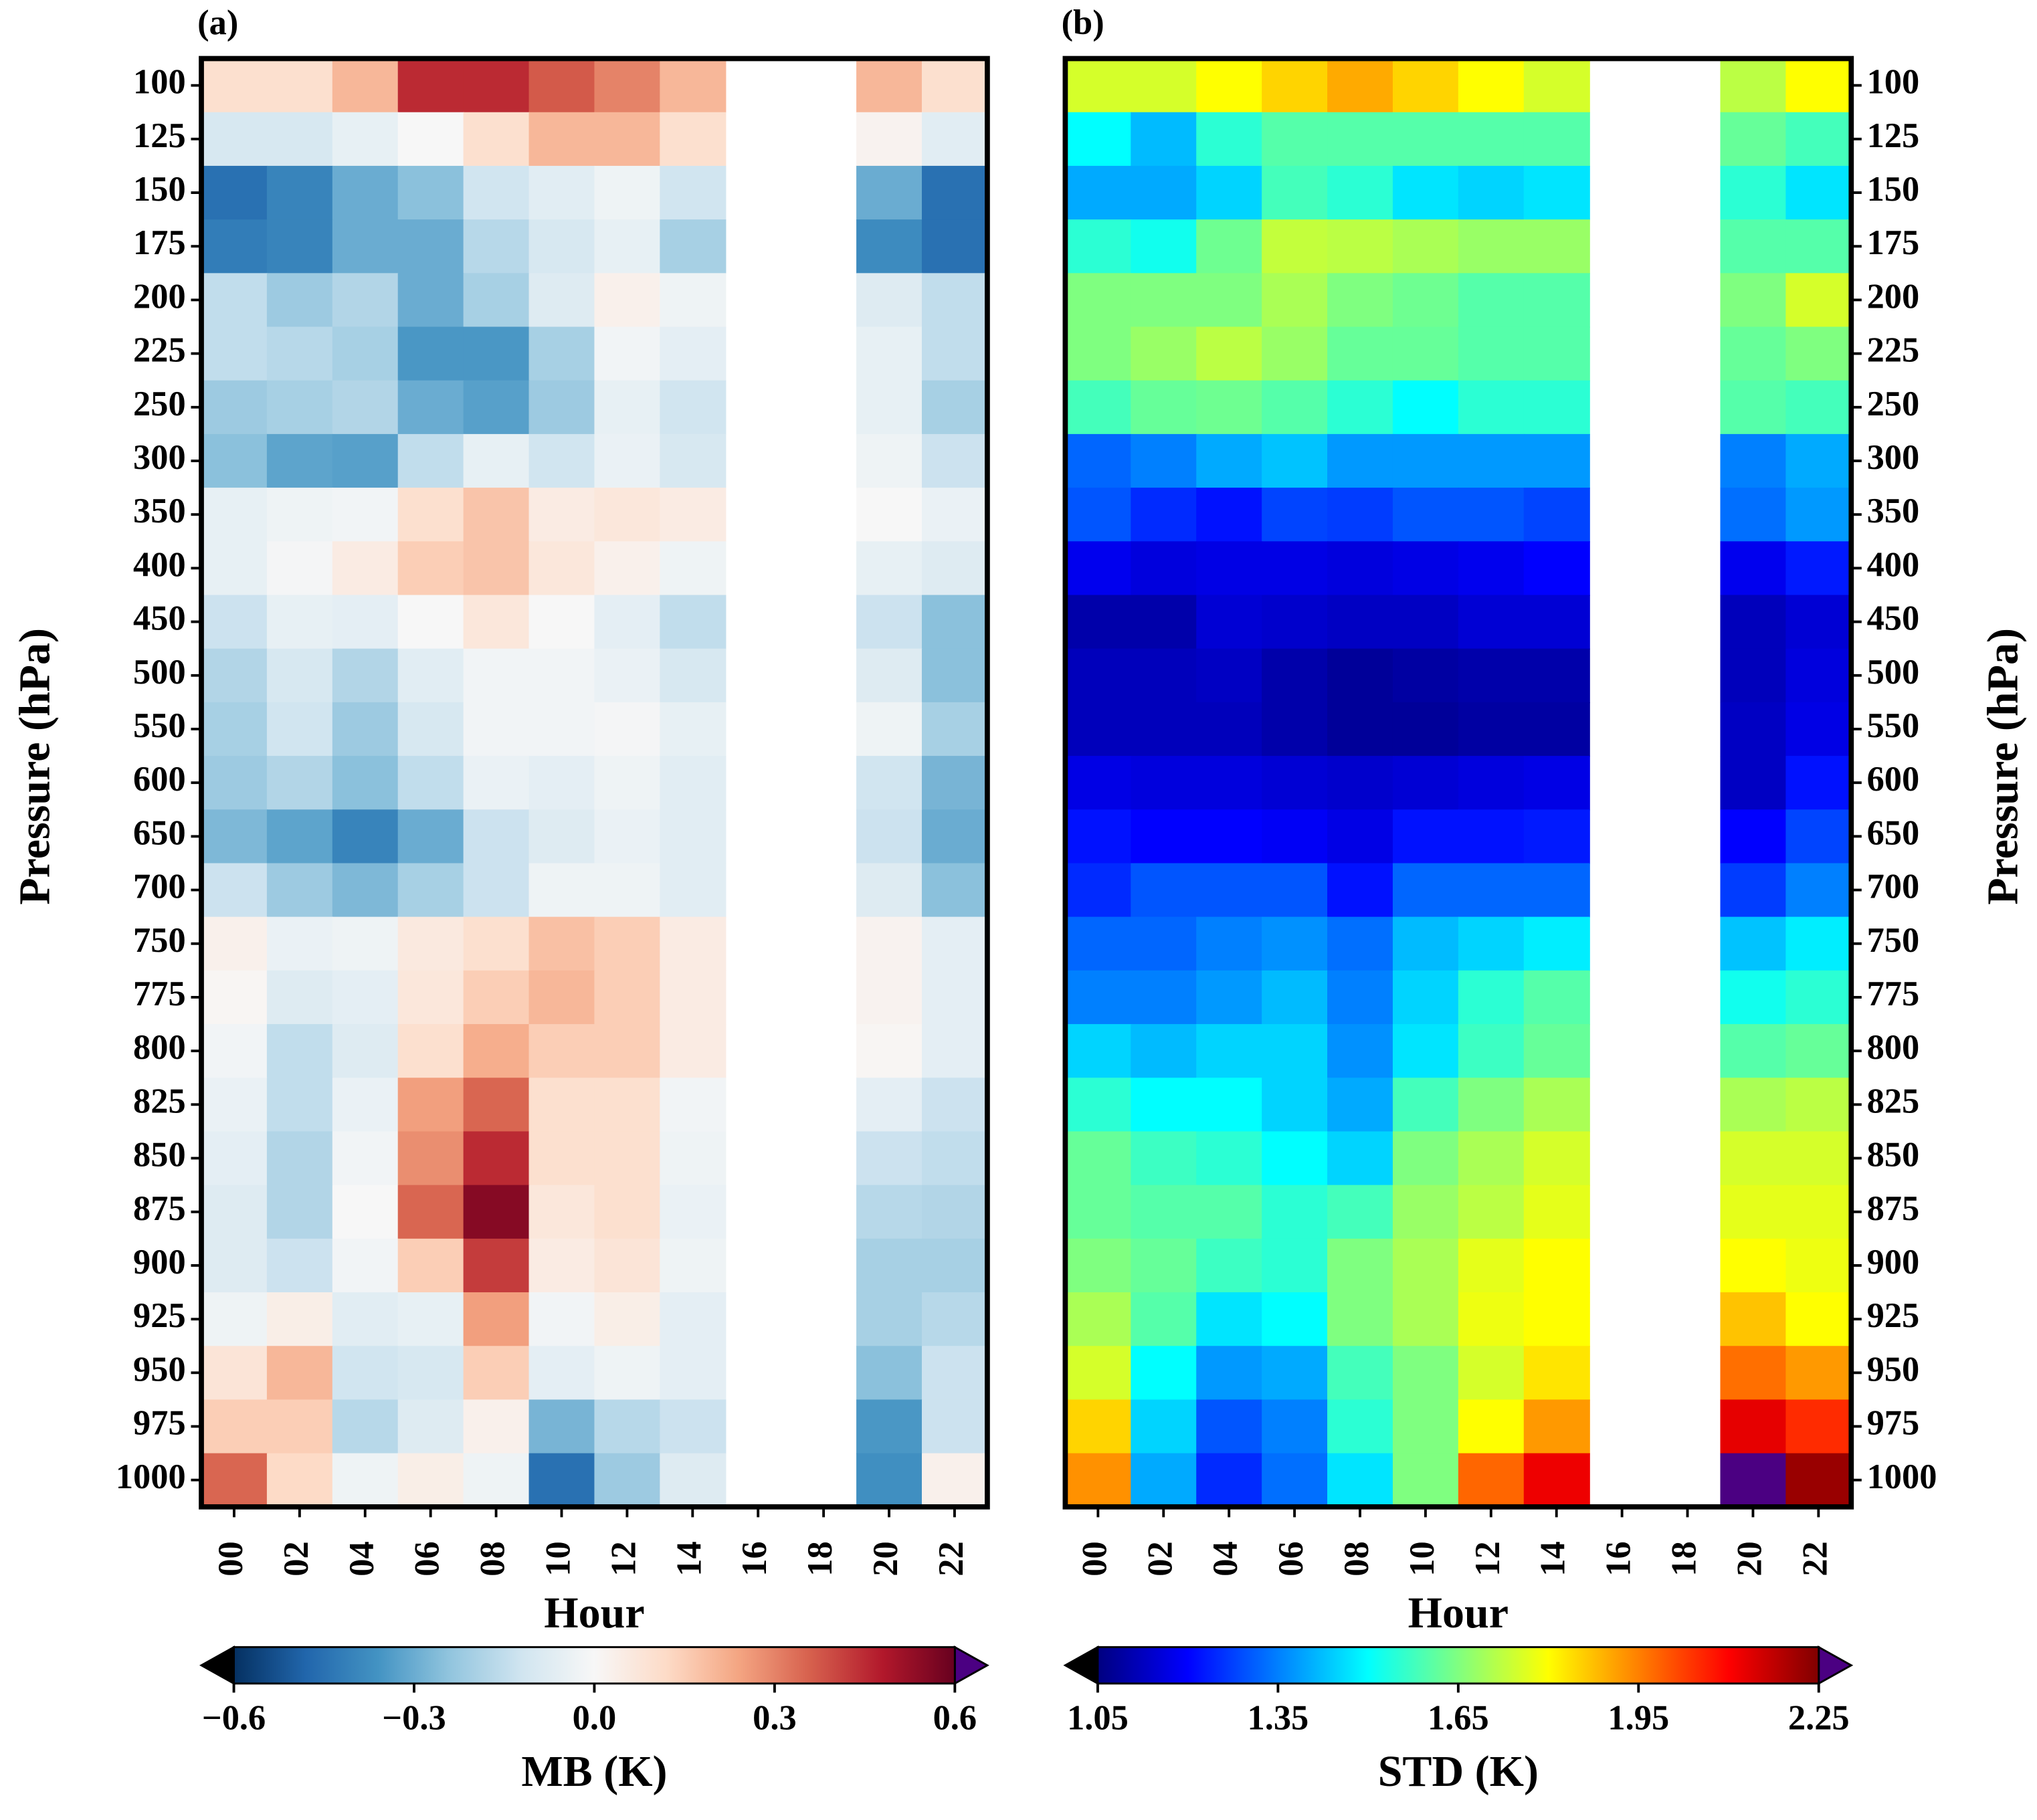  I want to click on y-tick-label: 500, so click(159, 672).